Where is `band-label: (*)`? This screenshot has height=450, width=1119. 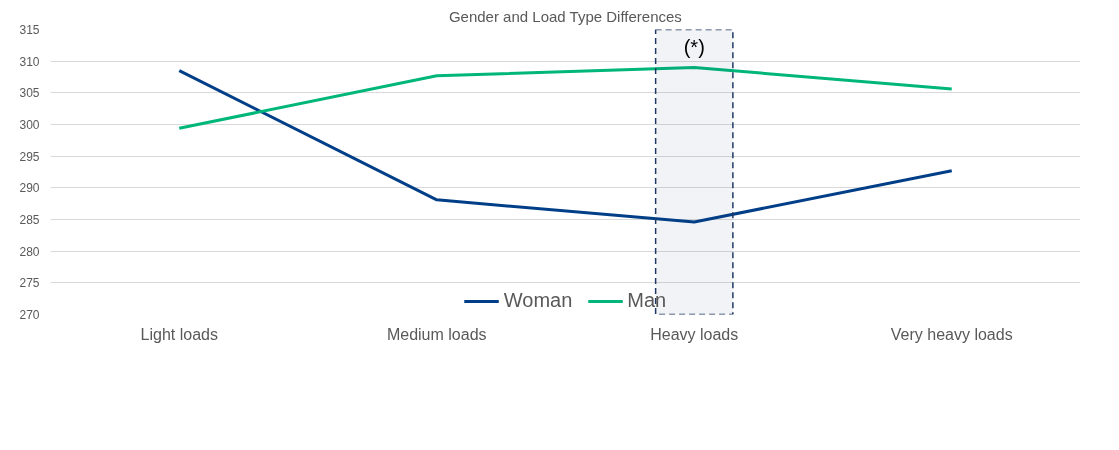
band-label: (*) is located at coordinates (694, 46).